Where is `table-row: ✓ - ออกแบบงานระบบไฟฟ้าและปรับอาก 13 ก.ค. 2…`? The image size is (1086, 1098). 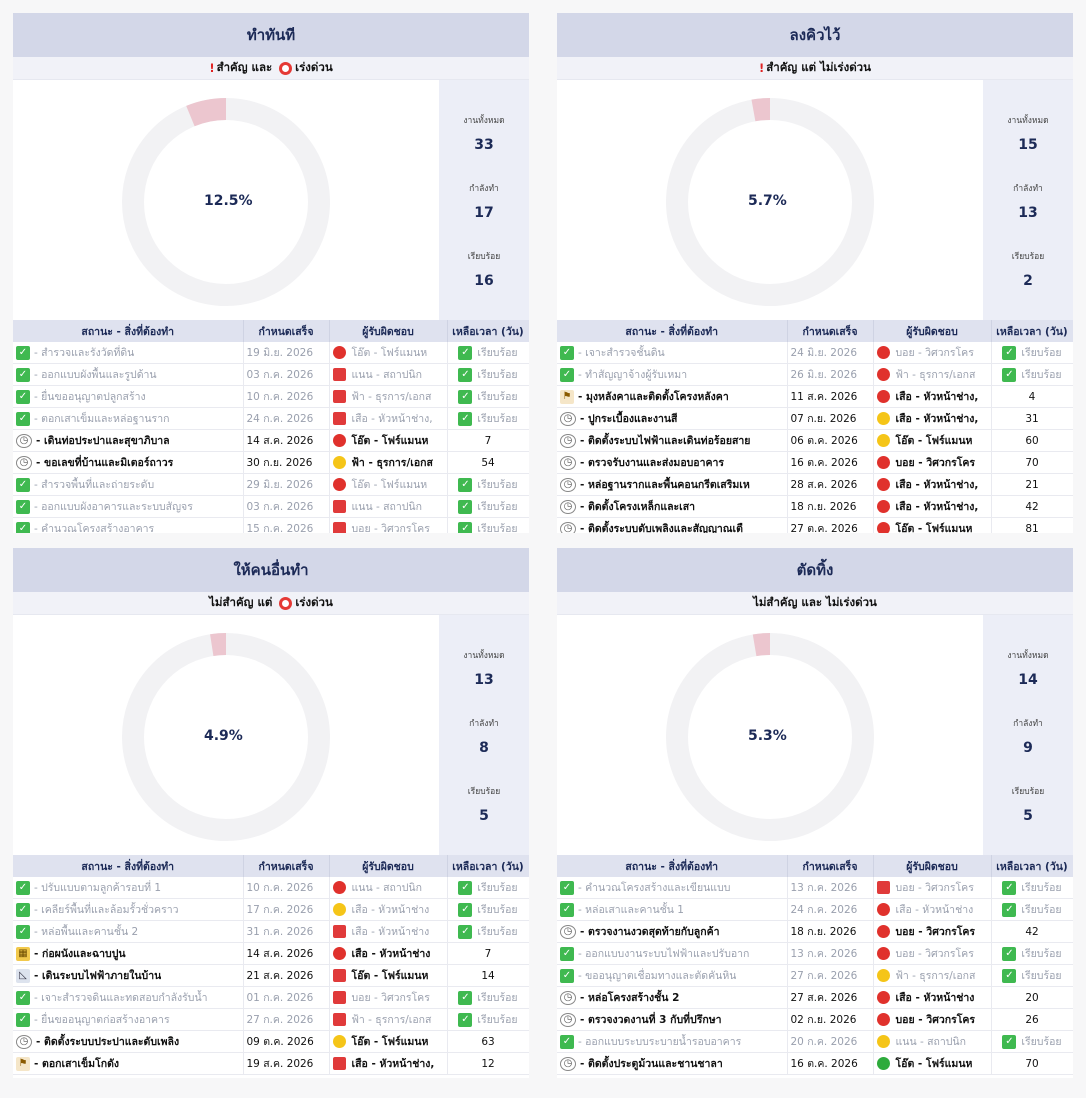
table-row: ✓ - ออกแบบงานระบบไฟฟ้าและปรับอาก 13 ก.ค. 2… is located at coordinates (815, 953).